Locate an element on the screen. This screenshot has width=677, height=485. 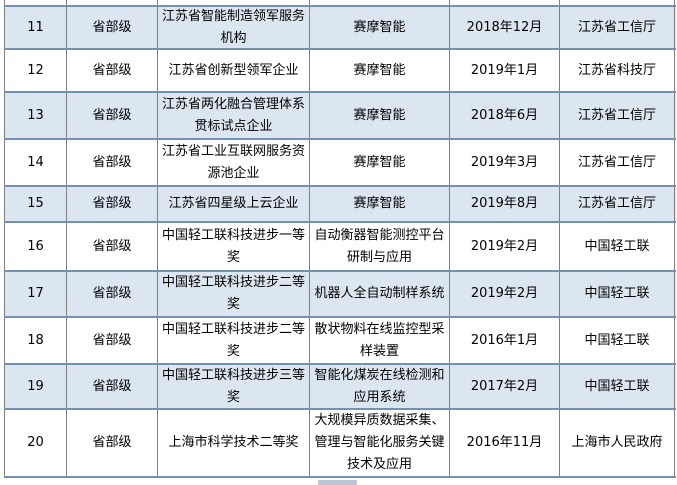
cell-date is located at coordinates (505, 2).